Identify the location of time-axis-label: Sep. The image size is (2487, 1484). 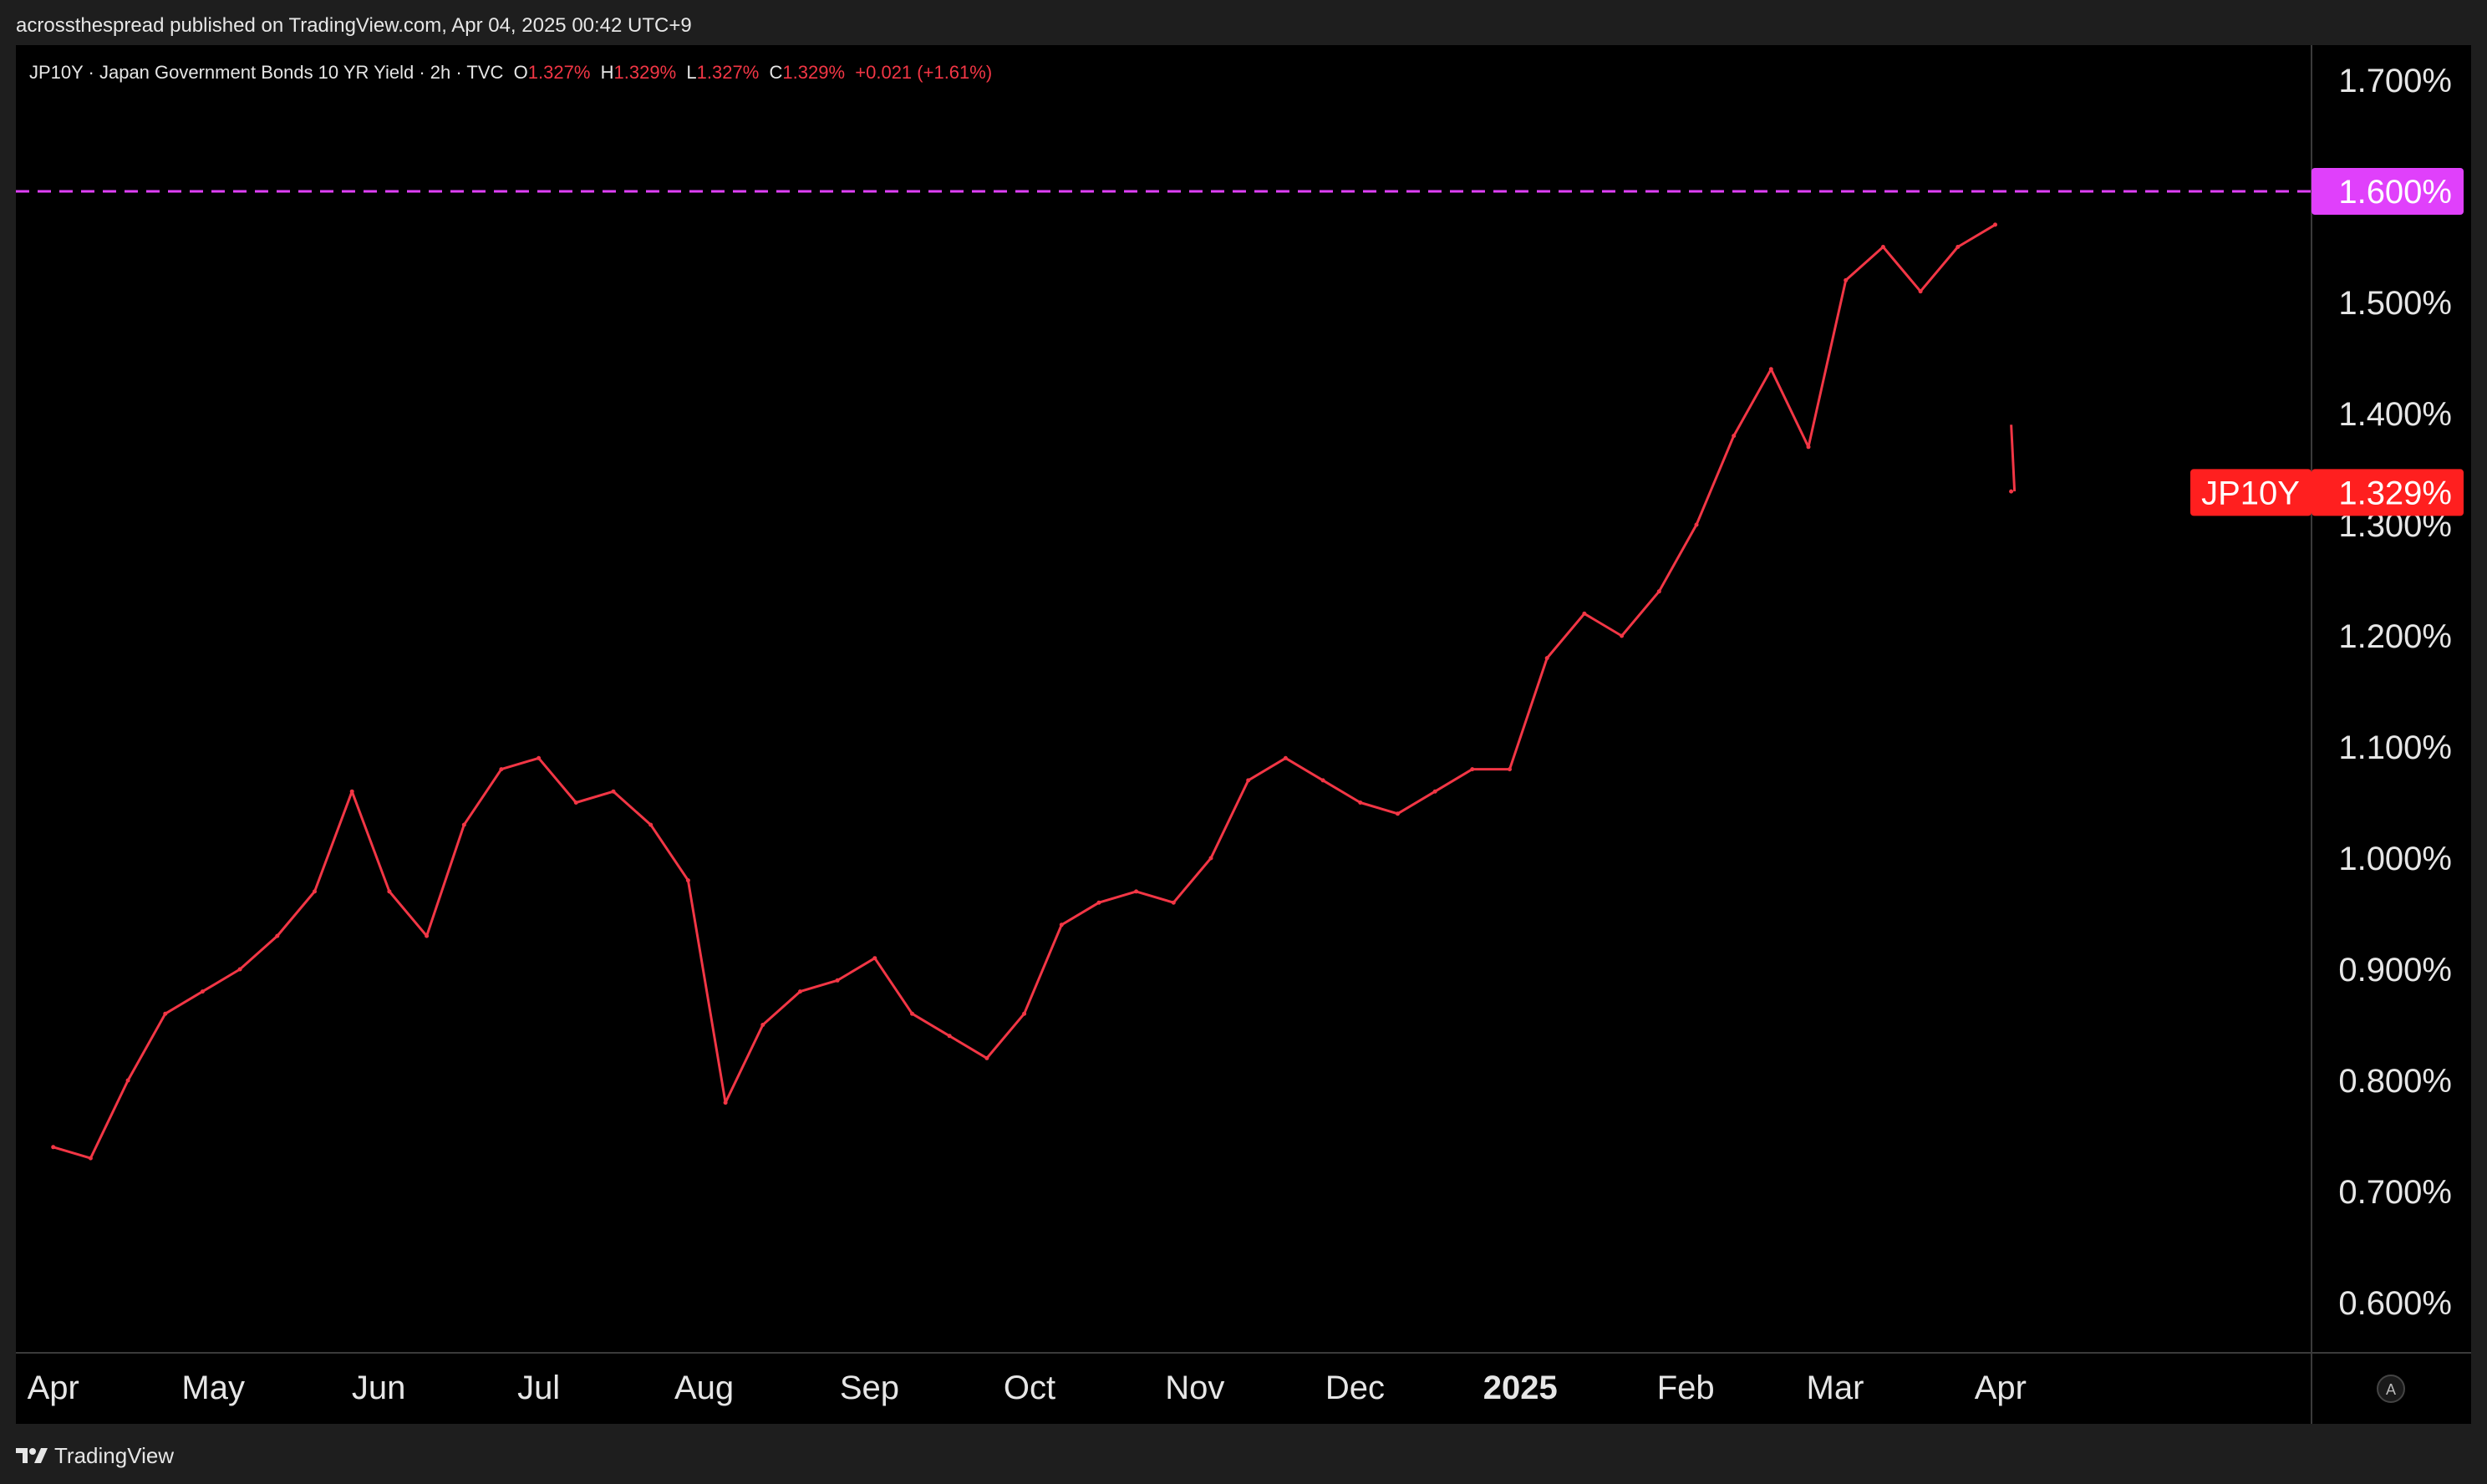
(870, 1388).